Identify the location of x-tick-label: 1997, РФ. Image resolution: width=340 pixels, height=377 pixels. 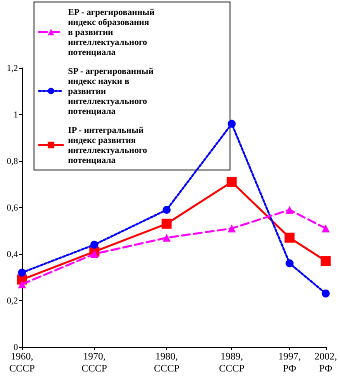
(289, 363).